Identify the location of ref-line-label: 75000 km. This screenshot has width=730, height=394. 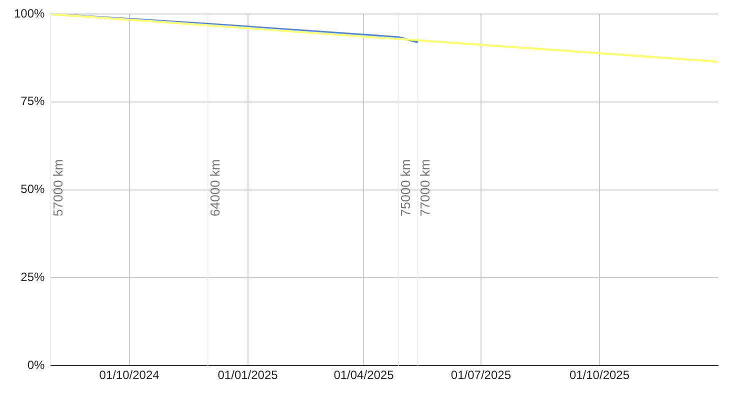
(406, 187).